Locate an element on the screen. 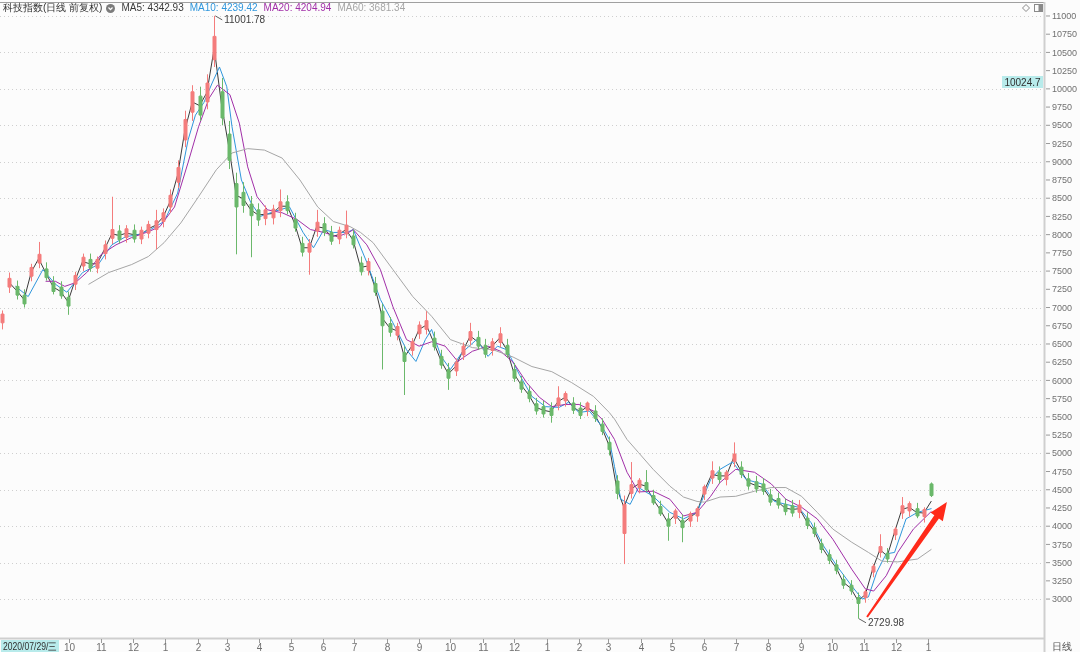 The height and width of the screenshot is (652, 1080). y-tick-label: 9750 is located at coordinates (1062, 107).